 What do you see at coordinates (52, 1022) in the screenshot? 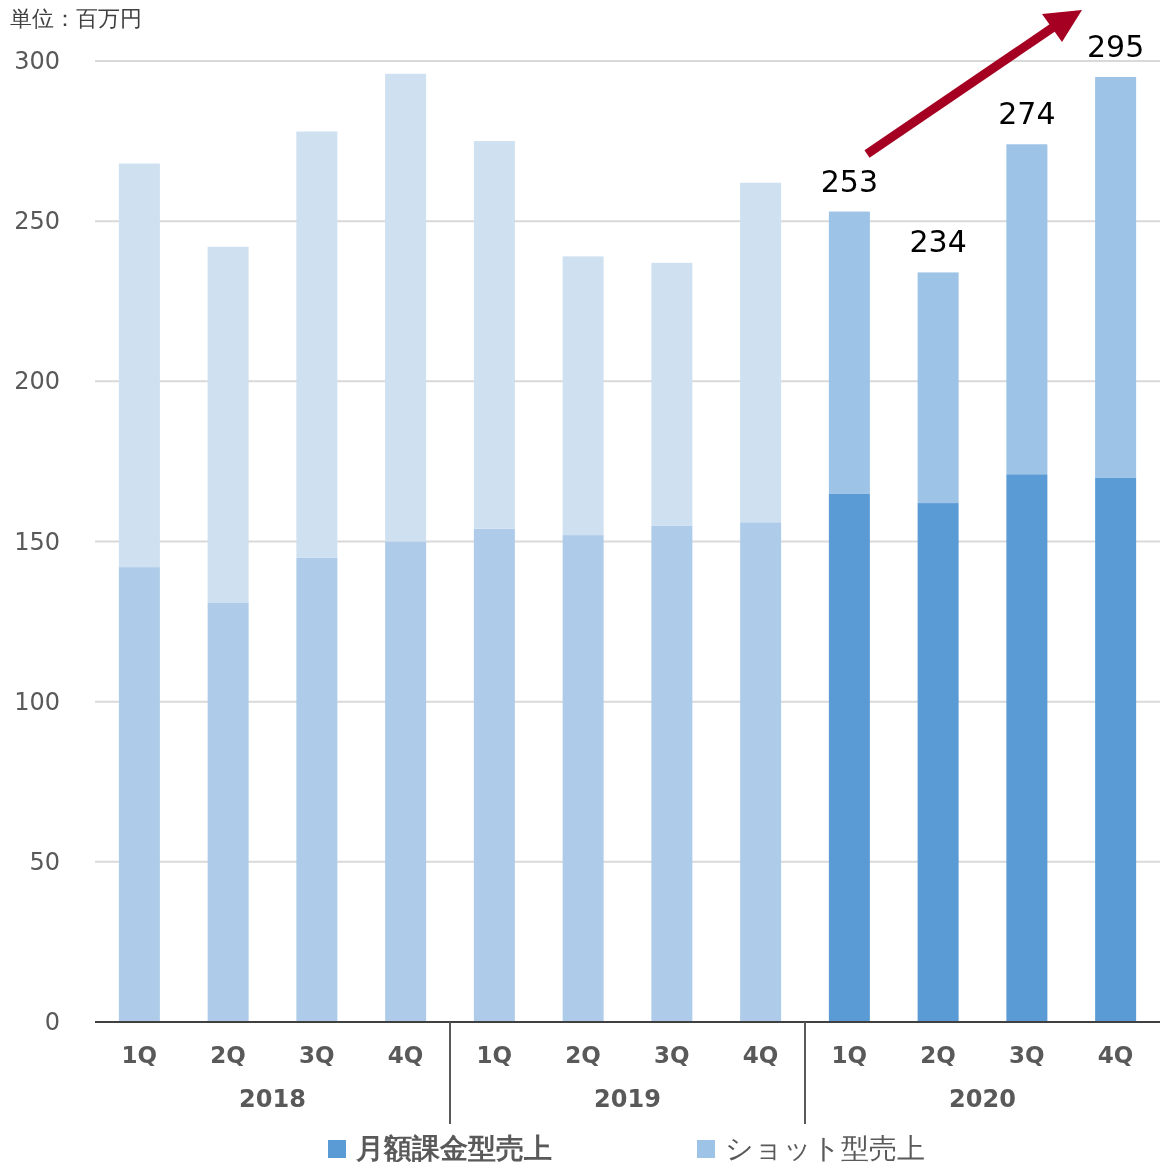
I see `y-tick-label: 0` at bounding box center [52, 1022].